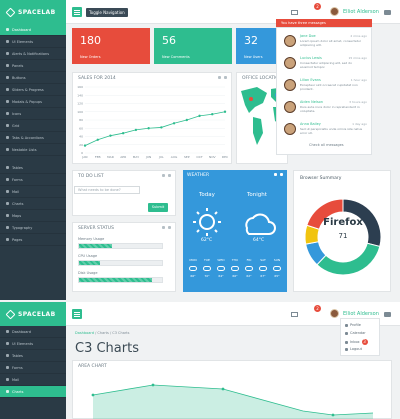 The width and height of the screenshot is (400, 419). I want to click on today-temp: 62°C, so click(207, 240).